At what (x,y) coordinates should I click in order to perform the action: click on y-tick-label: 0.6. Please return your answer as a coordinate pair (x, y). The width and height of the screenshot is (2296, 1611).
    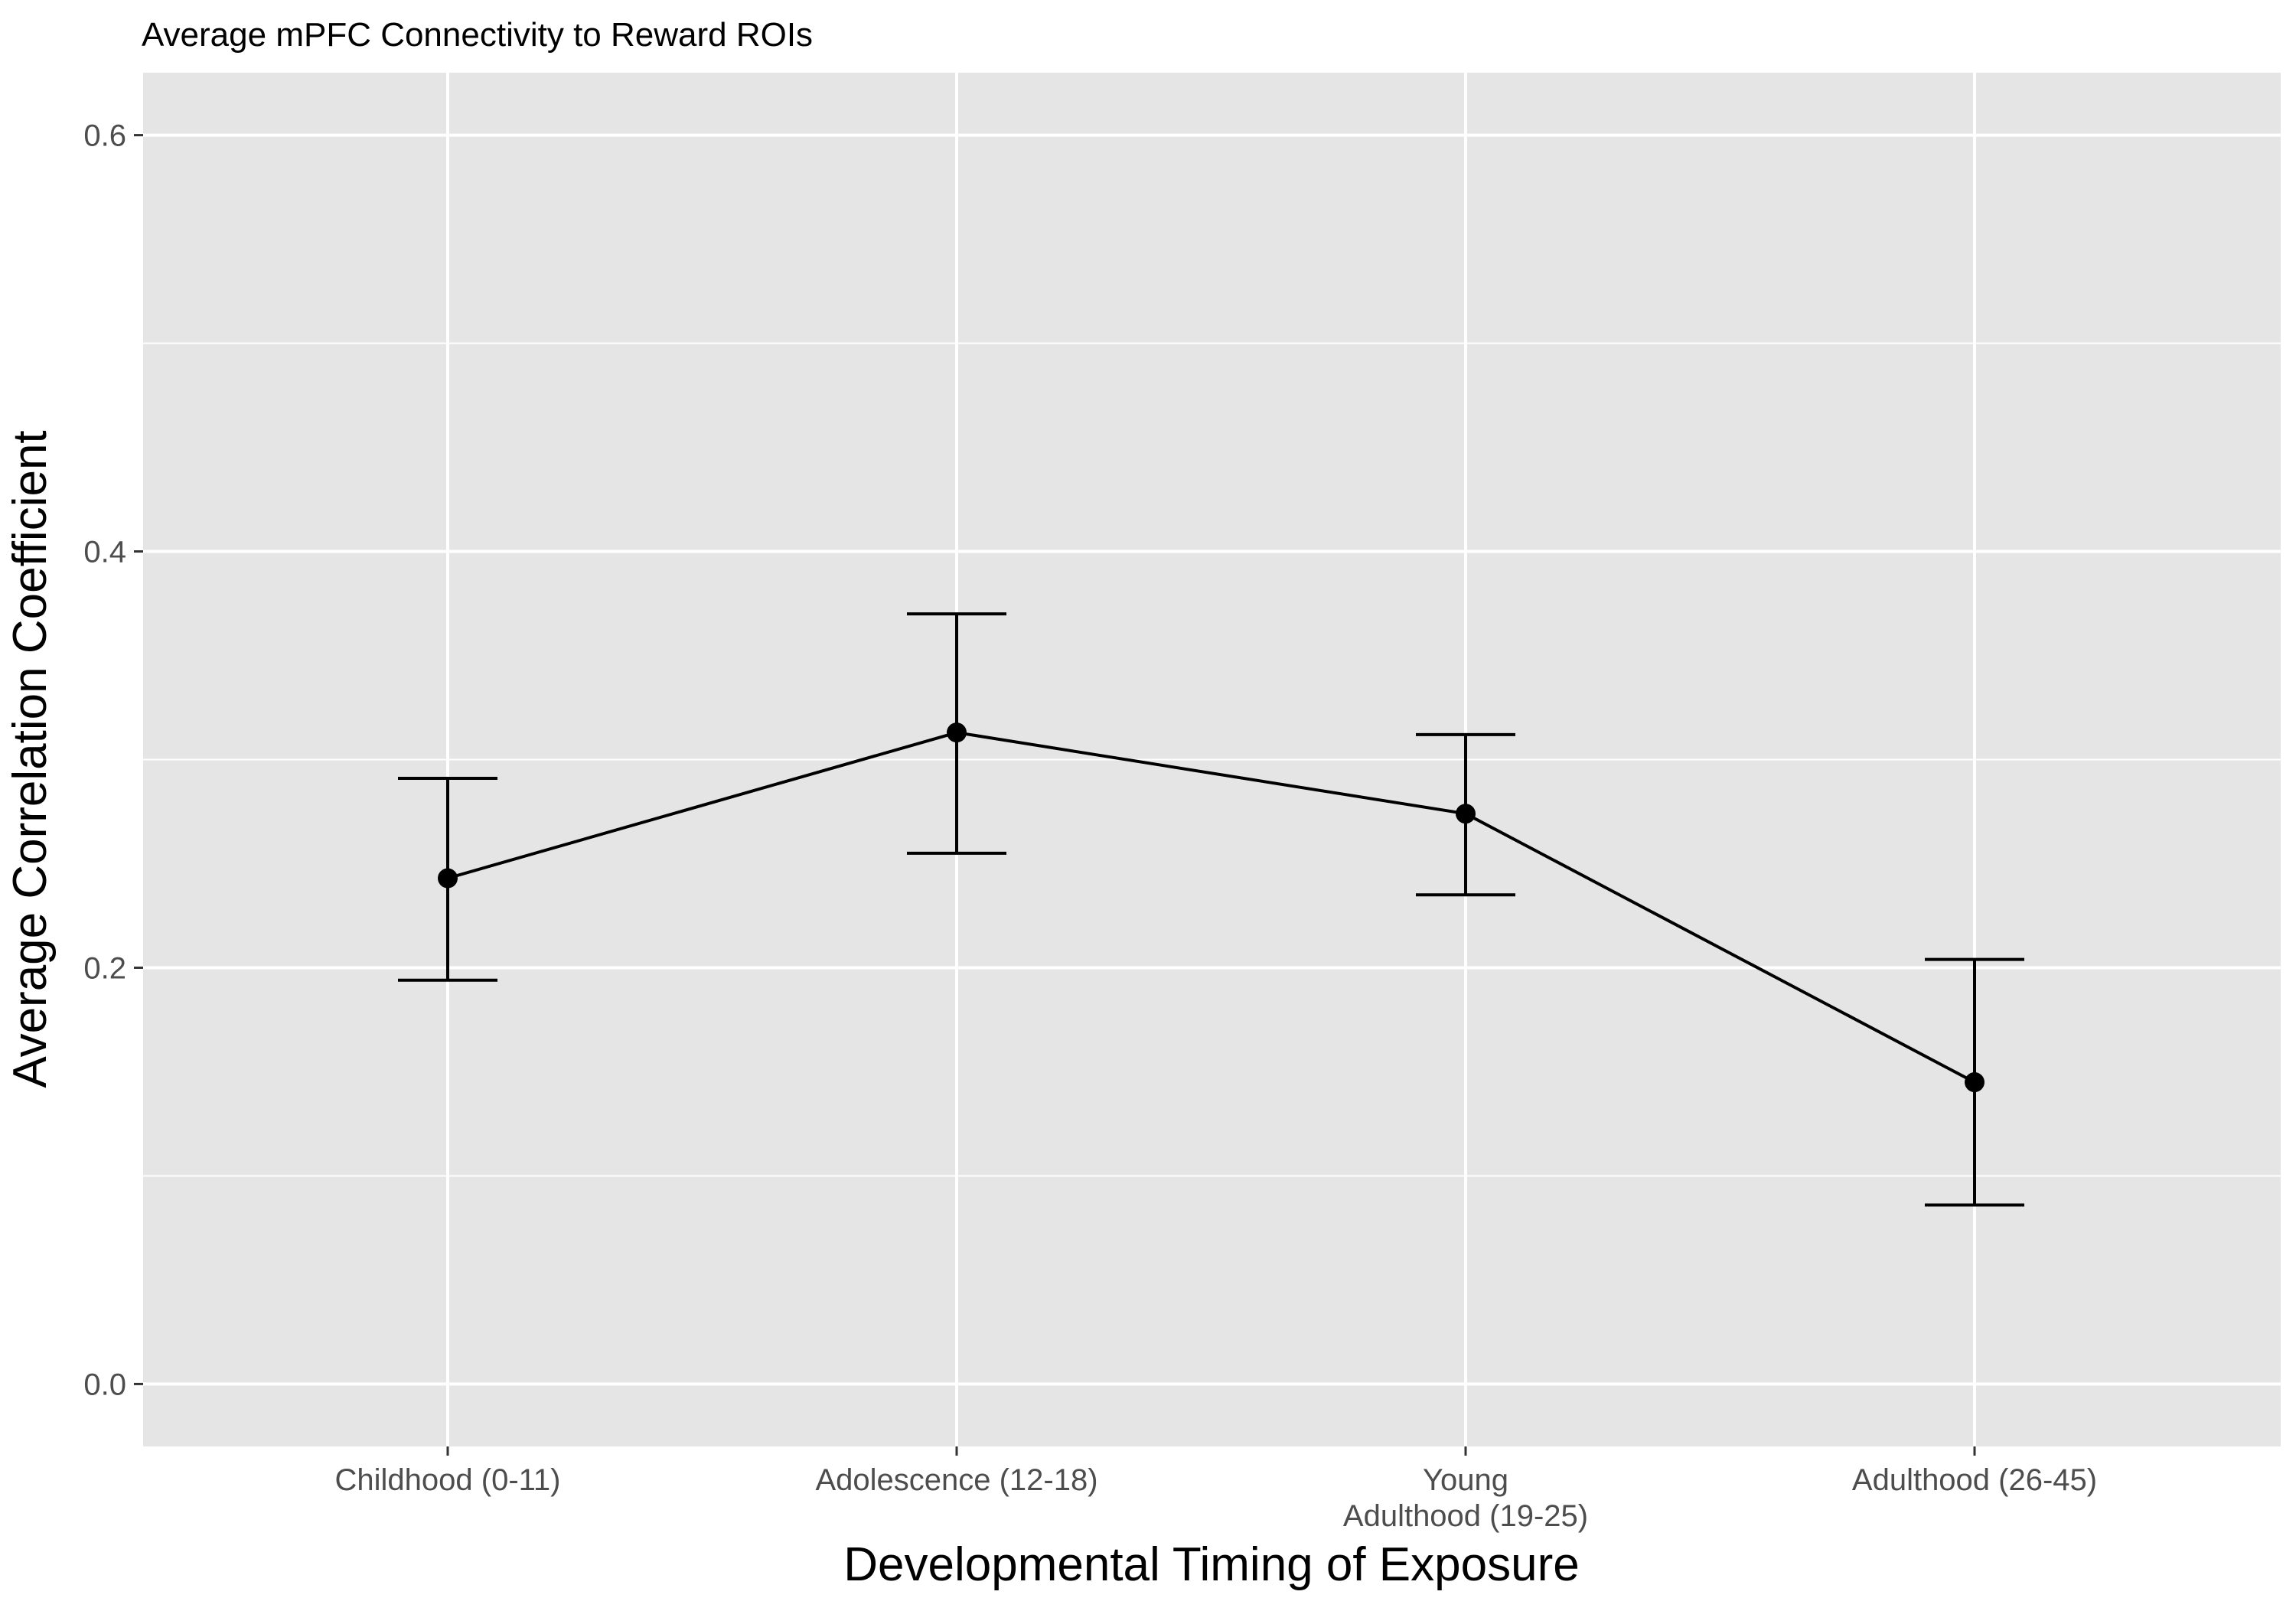
    Looking at the image, I should click on (104, 136).